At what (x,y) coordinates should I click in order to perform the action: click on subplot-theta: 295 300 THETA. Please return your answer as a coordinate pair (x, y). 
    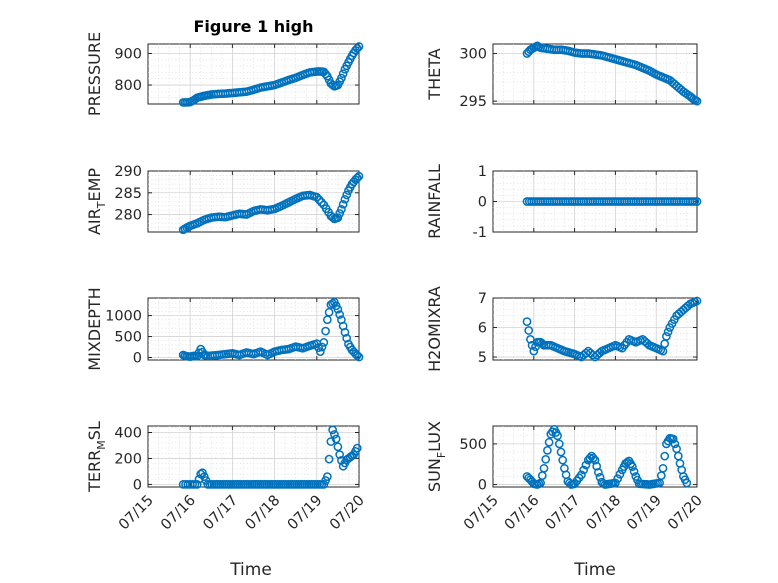
    Looking at the image, I should click on (563, 75).